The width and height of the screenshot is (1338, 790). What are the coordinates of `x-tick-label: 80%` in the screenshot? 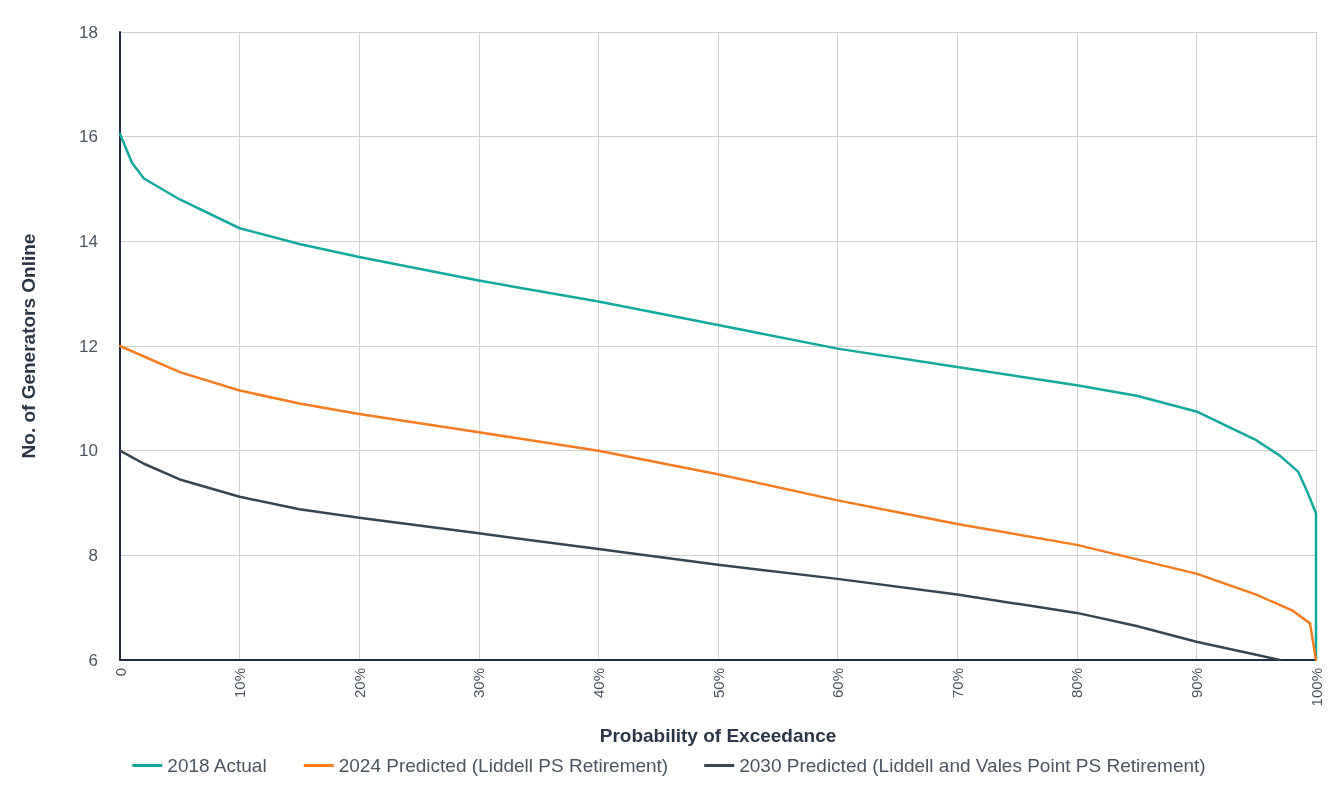 It's located at (1077, 683).